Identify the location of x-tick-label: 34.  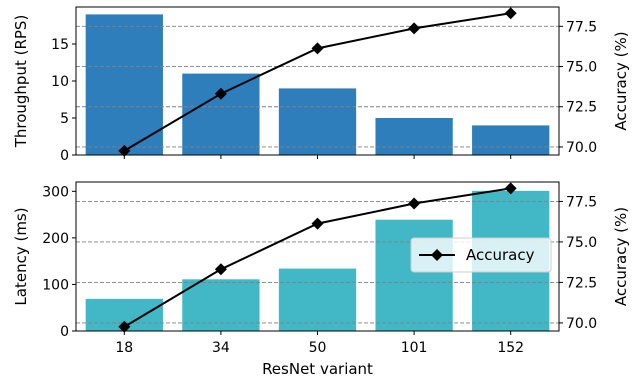
(221, 348).